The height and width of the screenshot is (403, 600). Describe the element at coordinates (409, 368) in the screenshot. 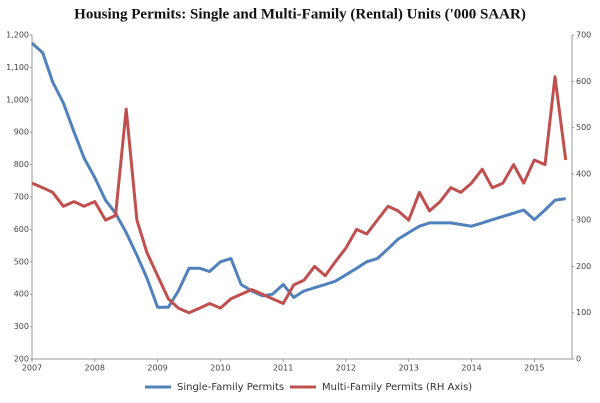

I see `x-tick-label: 2013` at that location.